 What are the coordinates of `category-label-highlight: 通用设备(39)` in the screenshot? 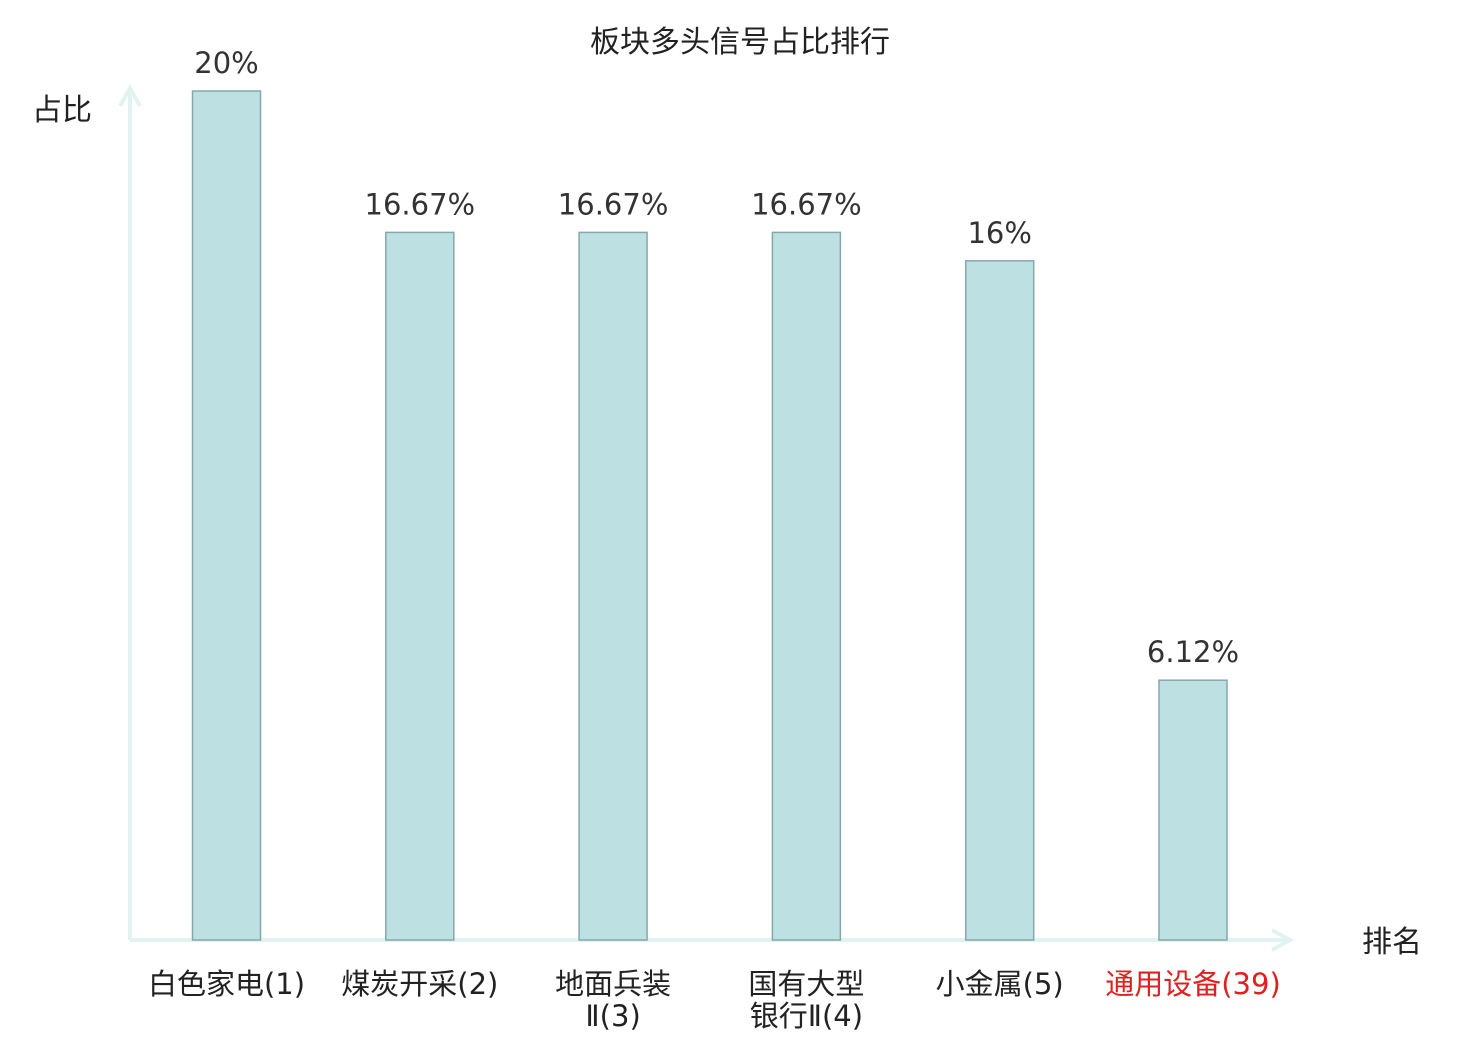 It's located at (1193, 984).